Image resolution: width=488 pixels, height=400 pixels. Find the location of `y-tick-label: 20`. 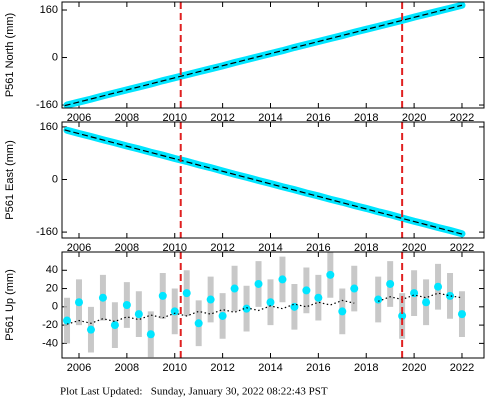

y-tick-label: 20 is located at coordinates (52, 288).